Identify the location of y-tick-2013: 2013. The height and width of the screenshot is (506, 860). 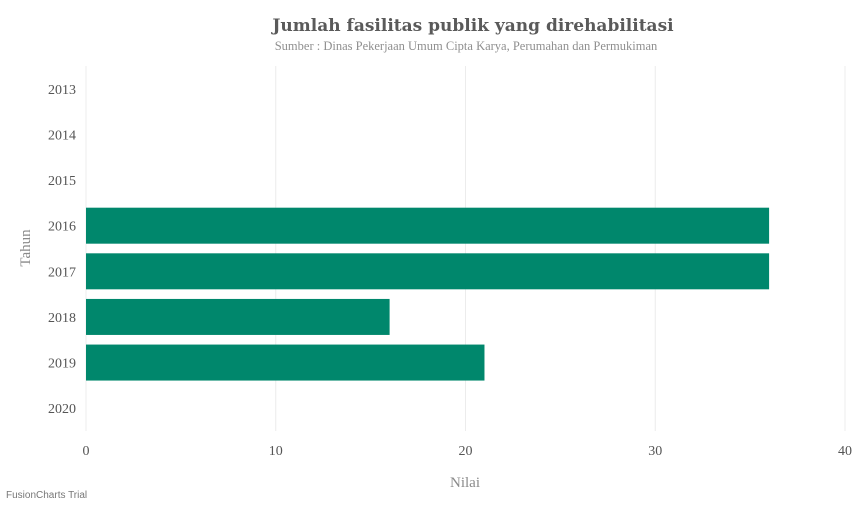
(62, 90).